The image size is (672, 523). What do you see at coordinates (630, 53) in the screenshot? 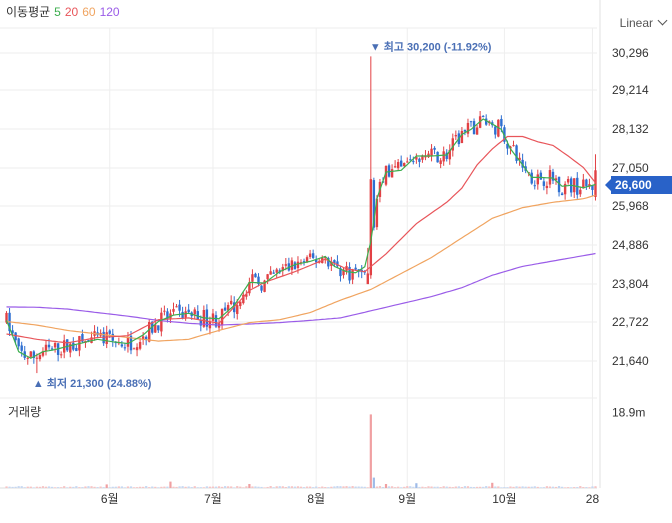
I see `price-tick-label: 30,296` at bounding box center [630, 53].